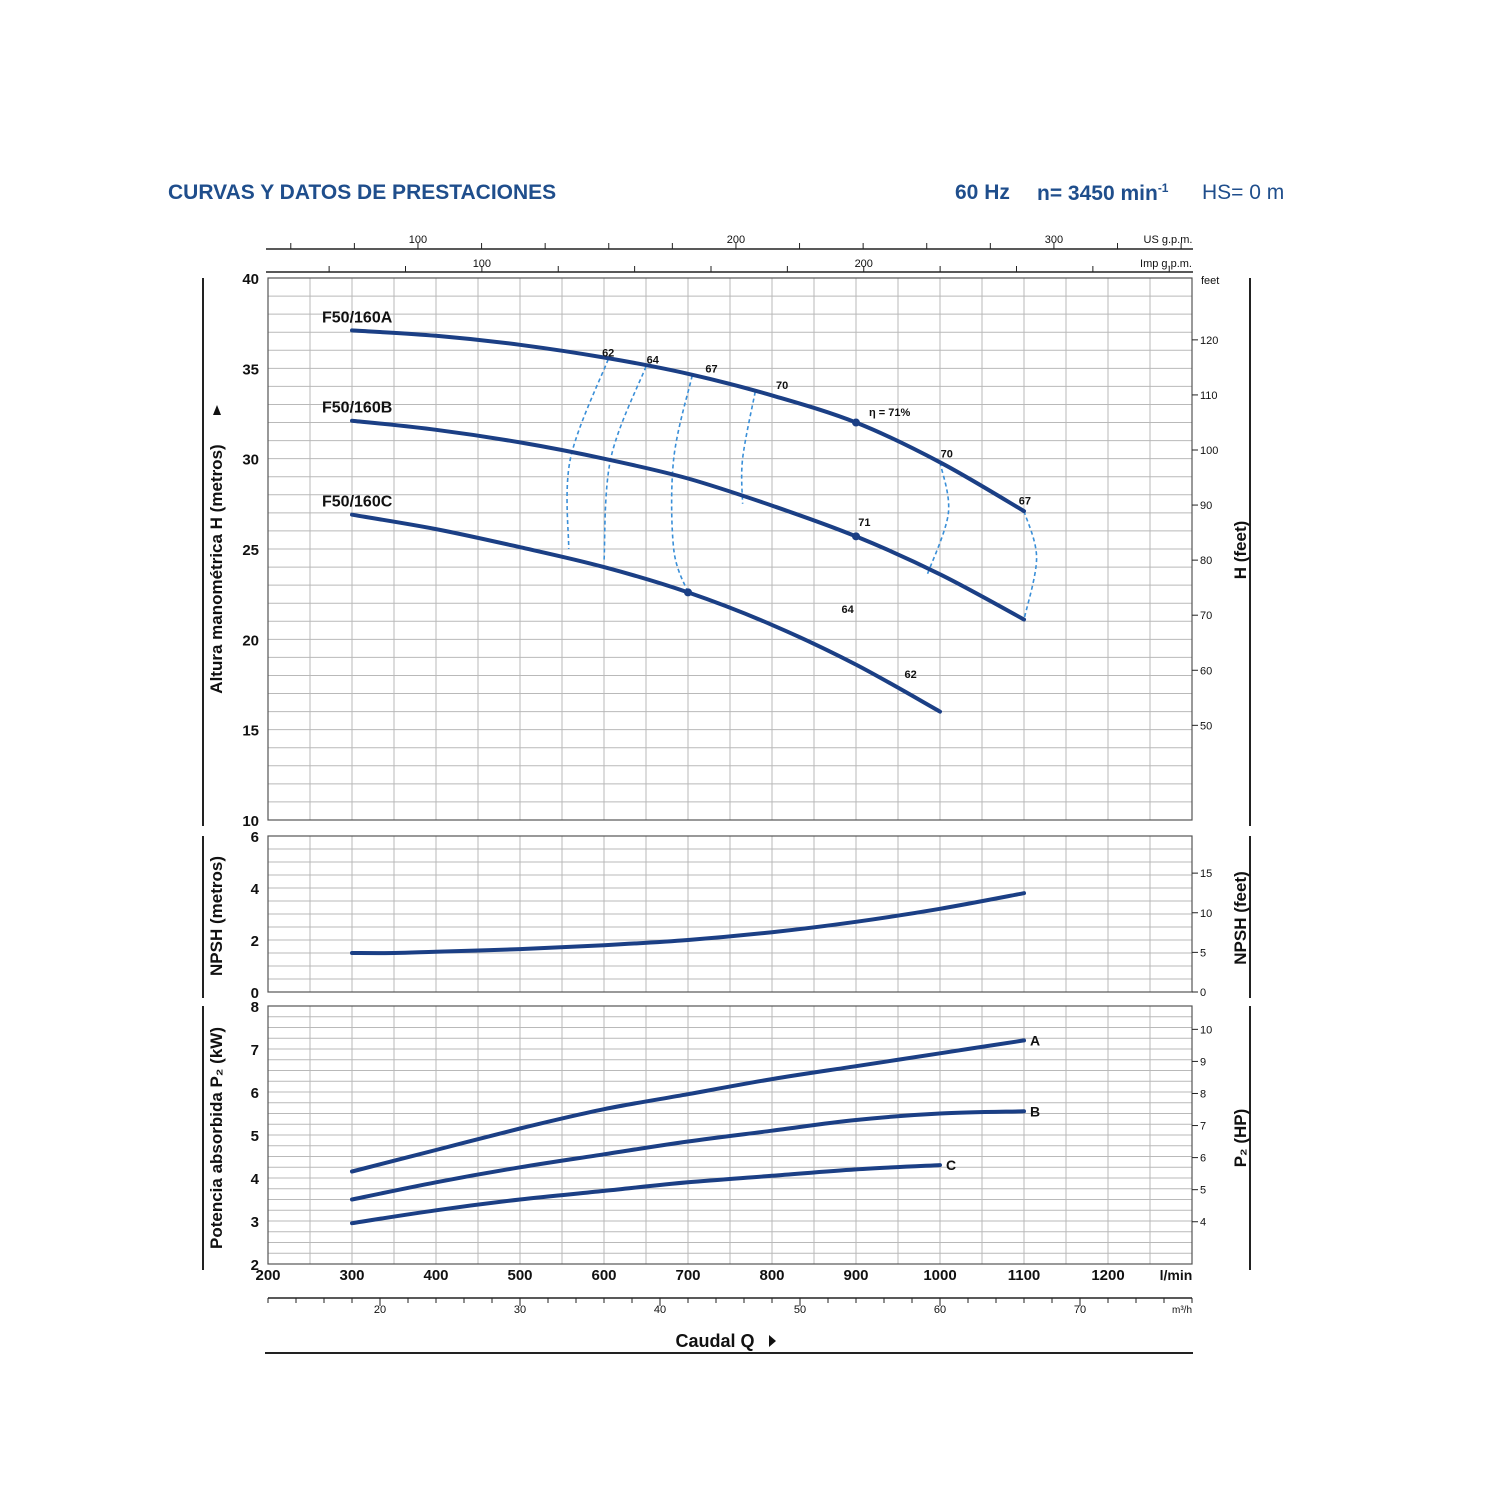 This screenshot has height=1500, width=1500. I want to click on y-tick-label: 5, so click(255, 1136).